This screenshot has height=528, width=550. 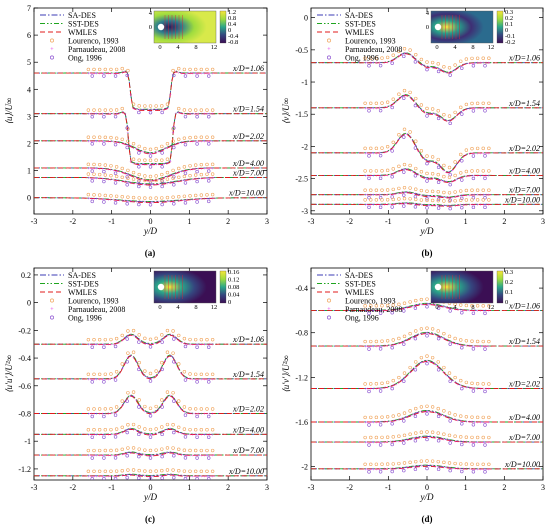 What do you see at coordinates (359, 32) in the screenshot?
I see `legend-label: WMLES` at bounding box center [359, 32].